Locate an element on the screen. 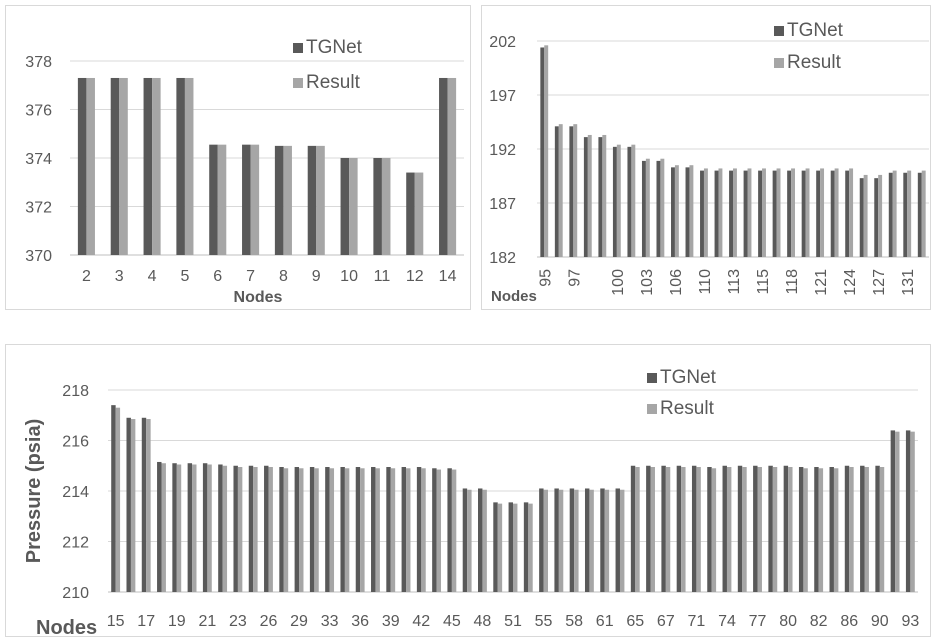 Image resolution: width=936 pixels, height=640 pixels. y-tick-label: 214 is located at coordinates (75, 492).